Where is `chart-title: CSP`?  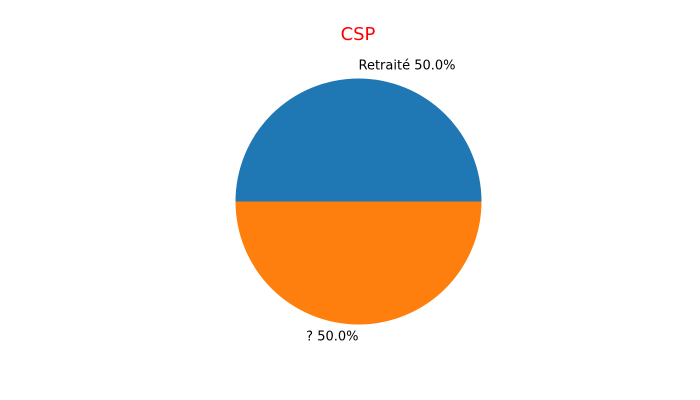 chart-title: CSP is located at coordinates (358, 34).